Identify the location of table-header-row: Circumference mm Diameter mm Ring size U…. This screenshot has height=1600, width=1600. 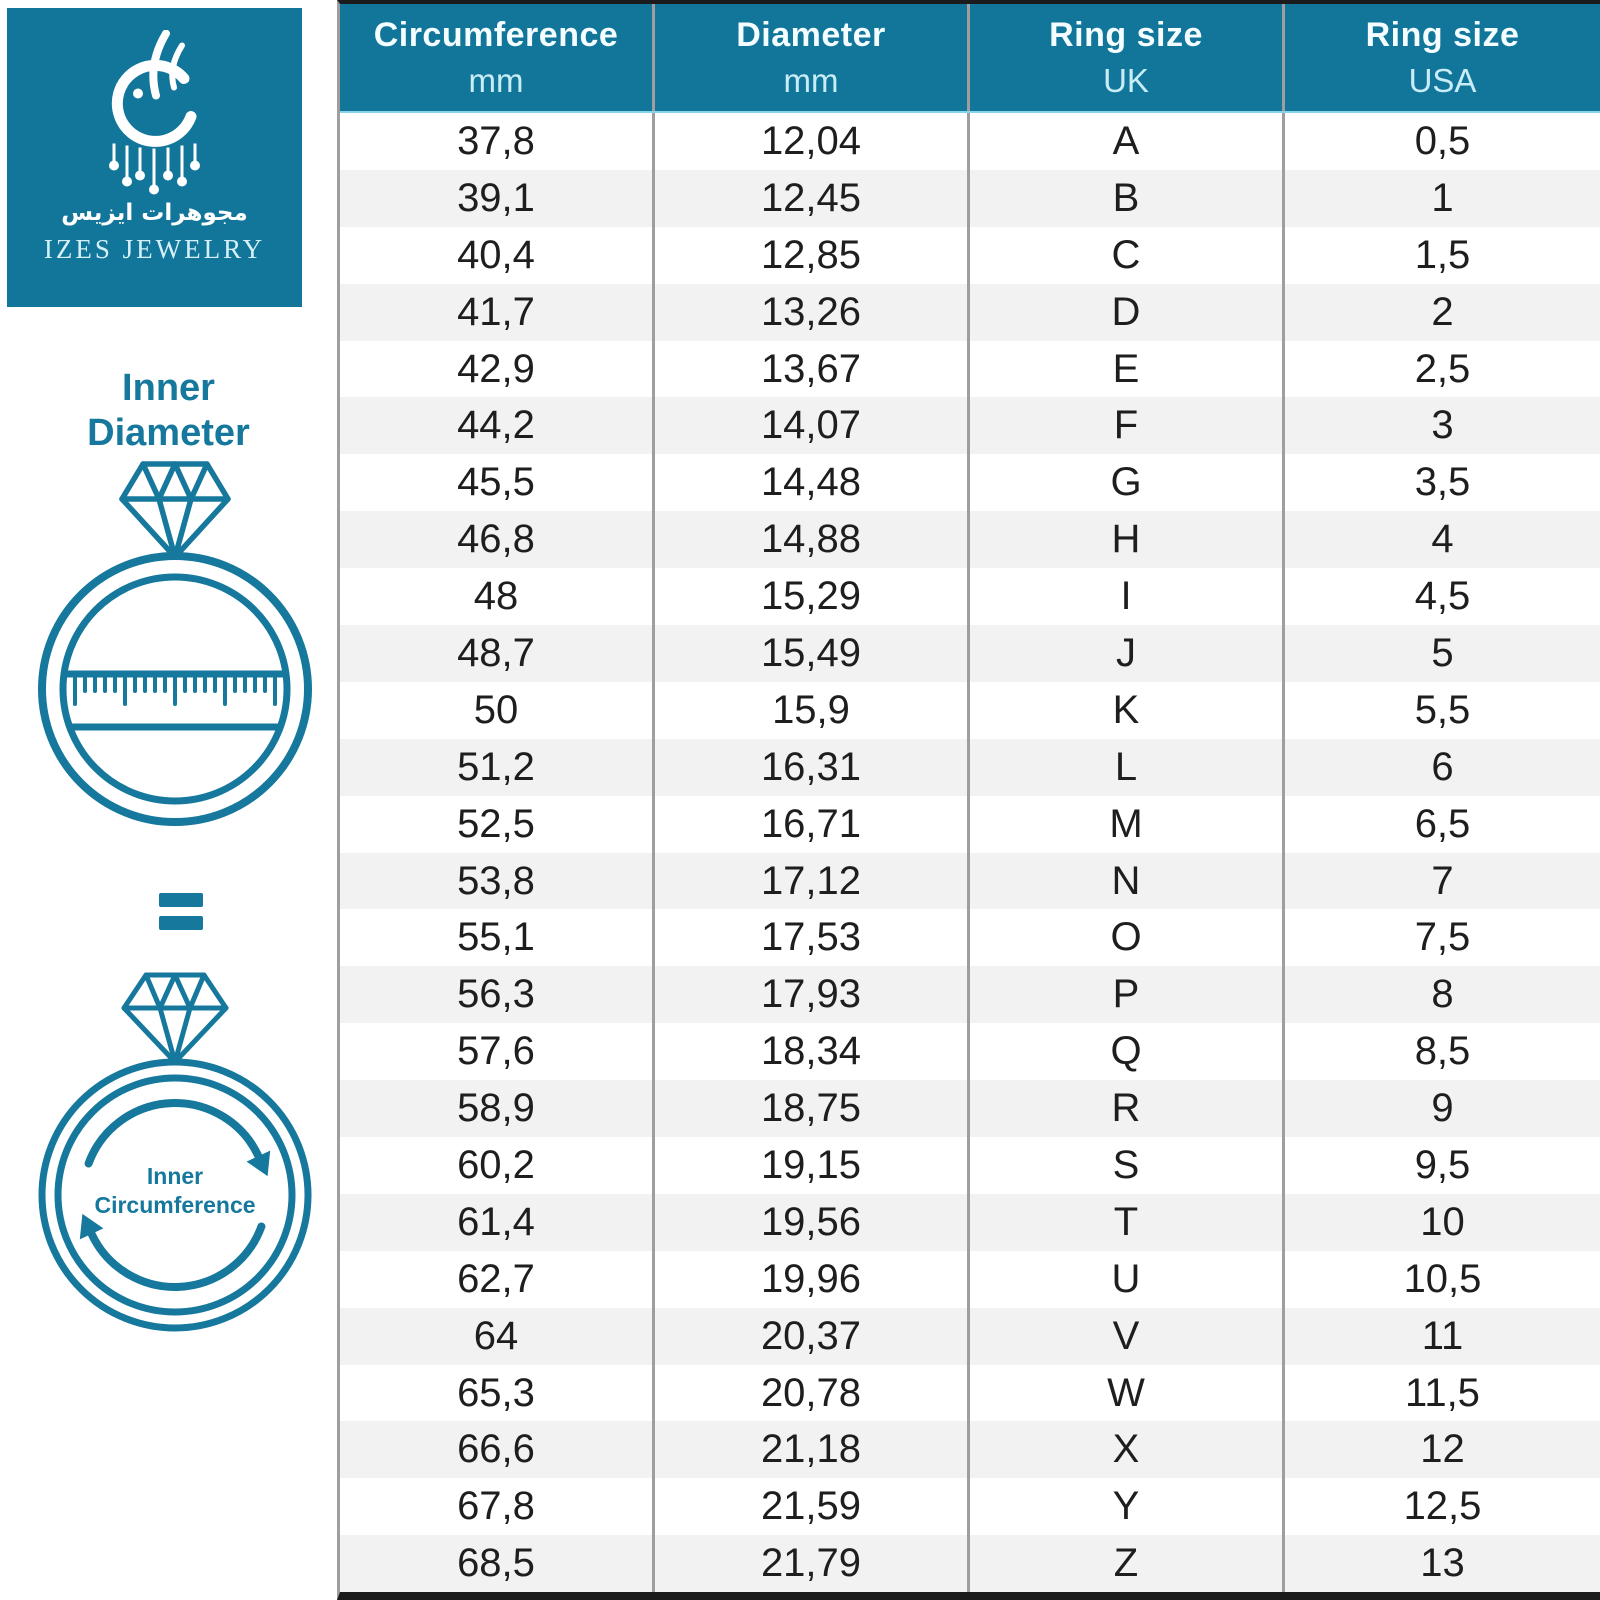
(970, 58).